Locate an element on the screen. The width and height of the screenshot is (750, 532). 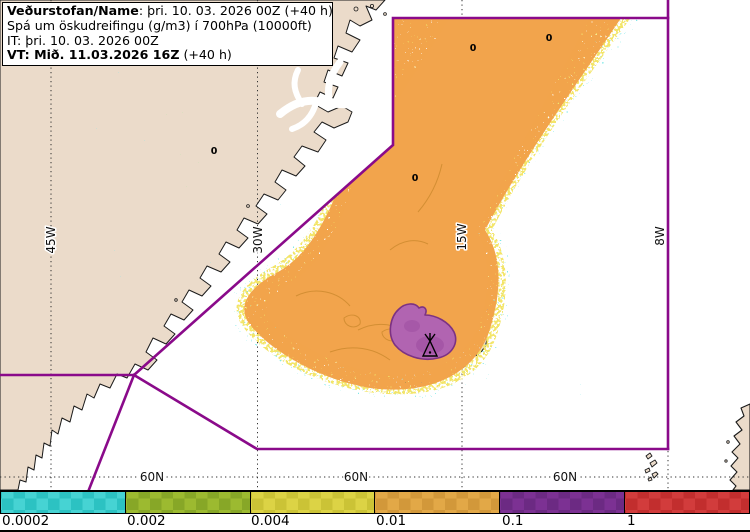
colorbar-segment-yellow is located at coordinates (313, 502).